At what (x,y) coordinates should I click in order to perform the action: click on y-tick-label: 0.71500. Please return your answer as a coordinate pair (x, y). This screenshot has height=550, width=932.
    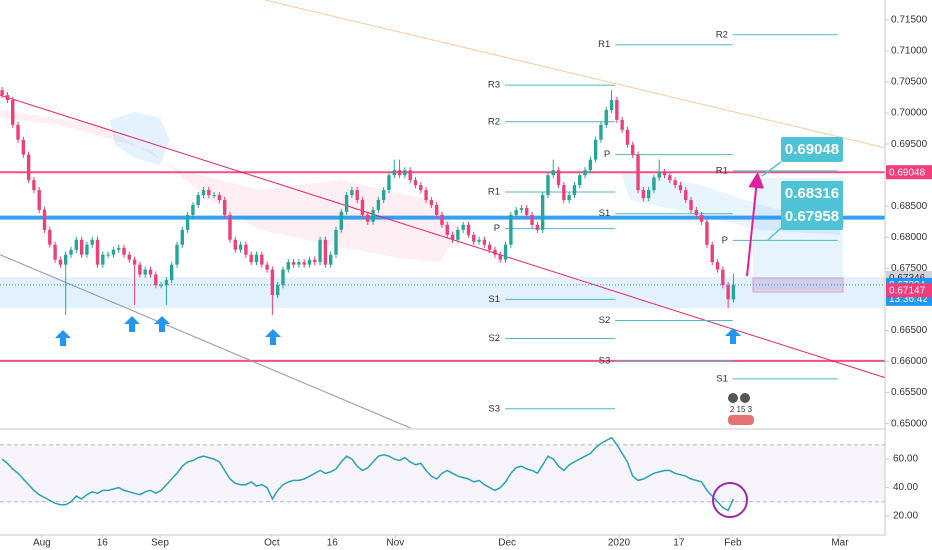
    Looking at the image, I should click on (909, 20).